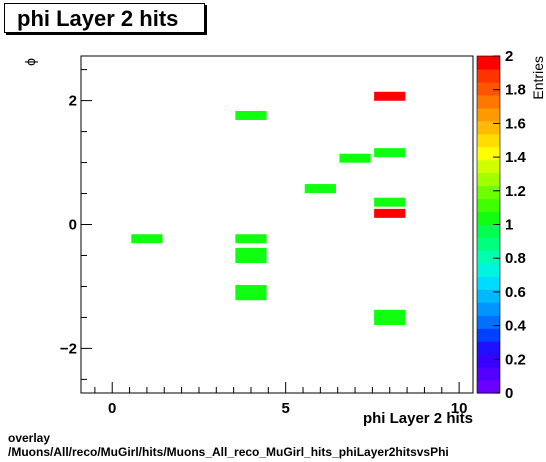 The image size is (546, 462). What do you see at coordinates (112, 408) in the screenshot?
I see `x-tick-label: 0` at bounding box center [112, 408].